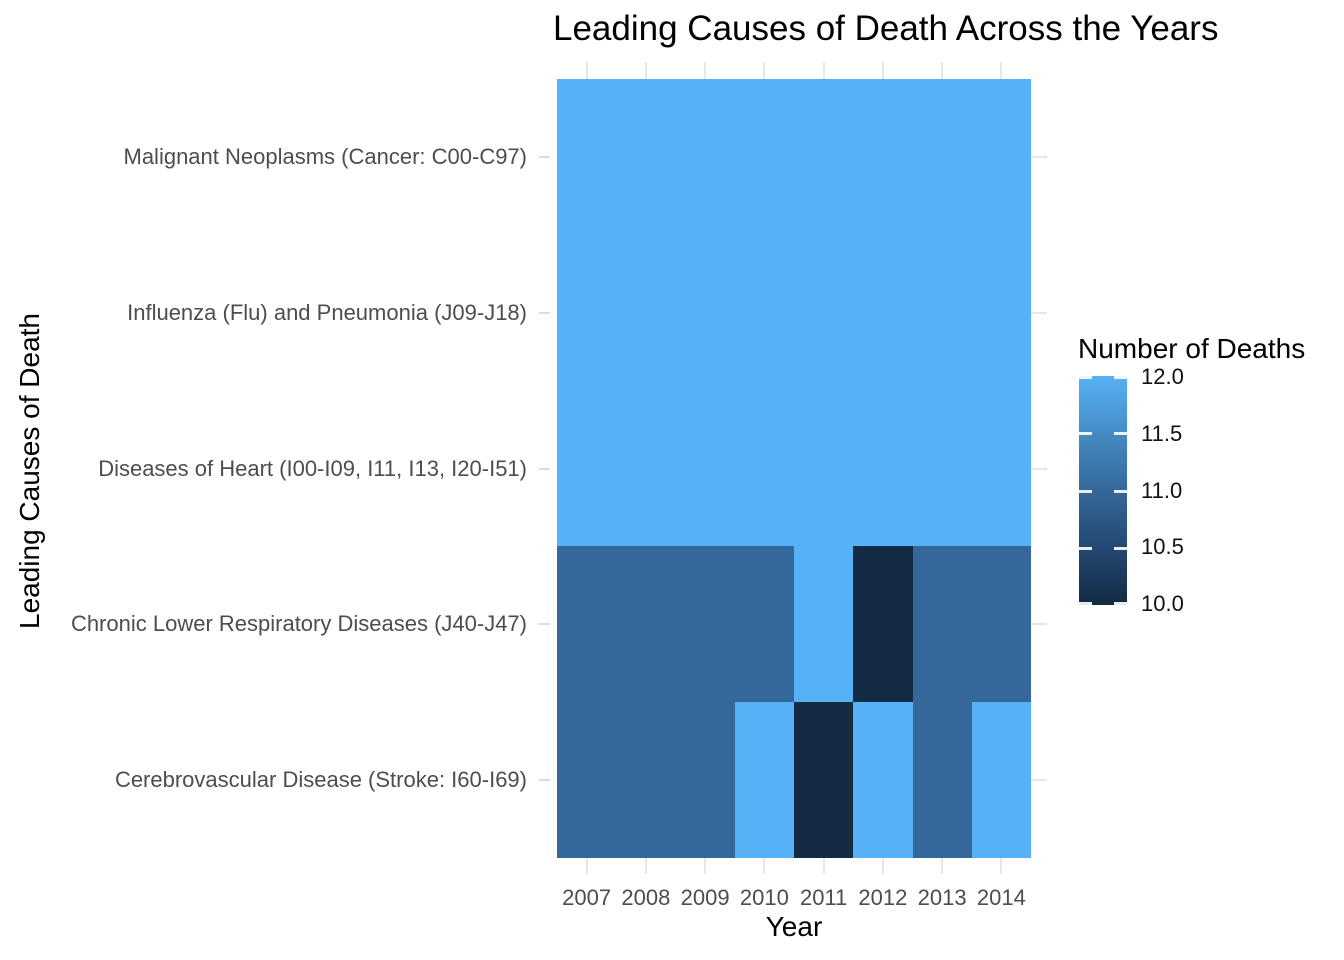 The height and width of the screenshot is (960, 1344). I want to click on legend-tick-label: 10.0, so click(1162, 603).